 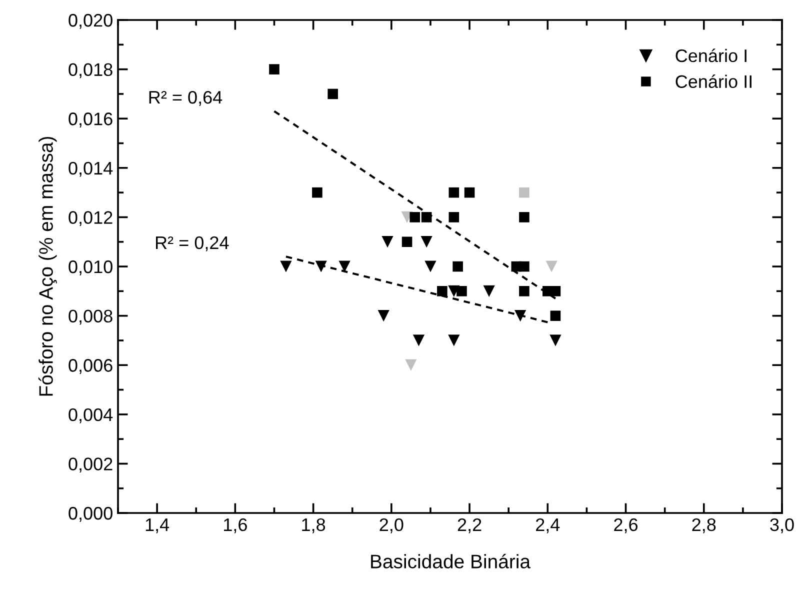 What do you see at coordinates (782, 526) in the screenshot?
I see `x-tick-label: 3,0` at bounding box center [782, 526].